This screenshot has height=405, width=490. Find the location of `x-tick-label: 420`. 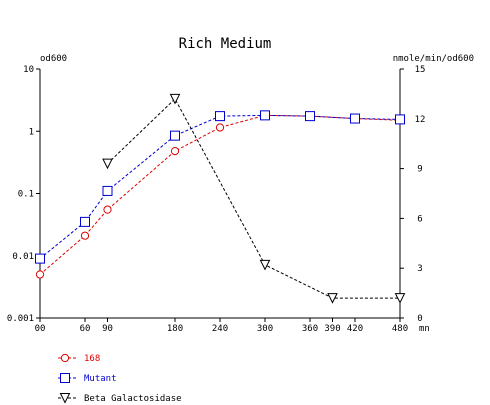

x-tick-label: 420 is located at coordinates (355, 329).